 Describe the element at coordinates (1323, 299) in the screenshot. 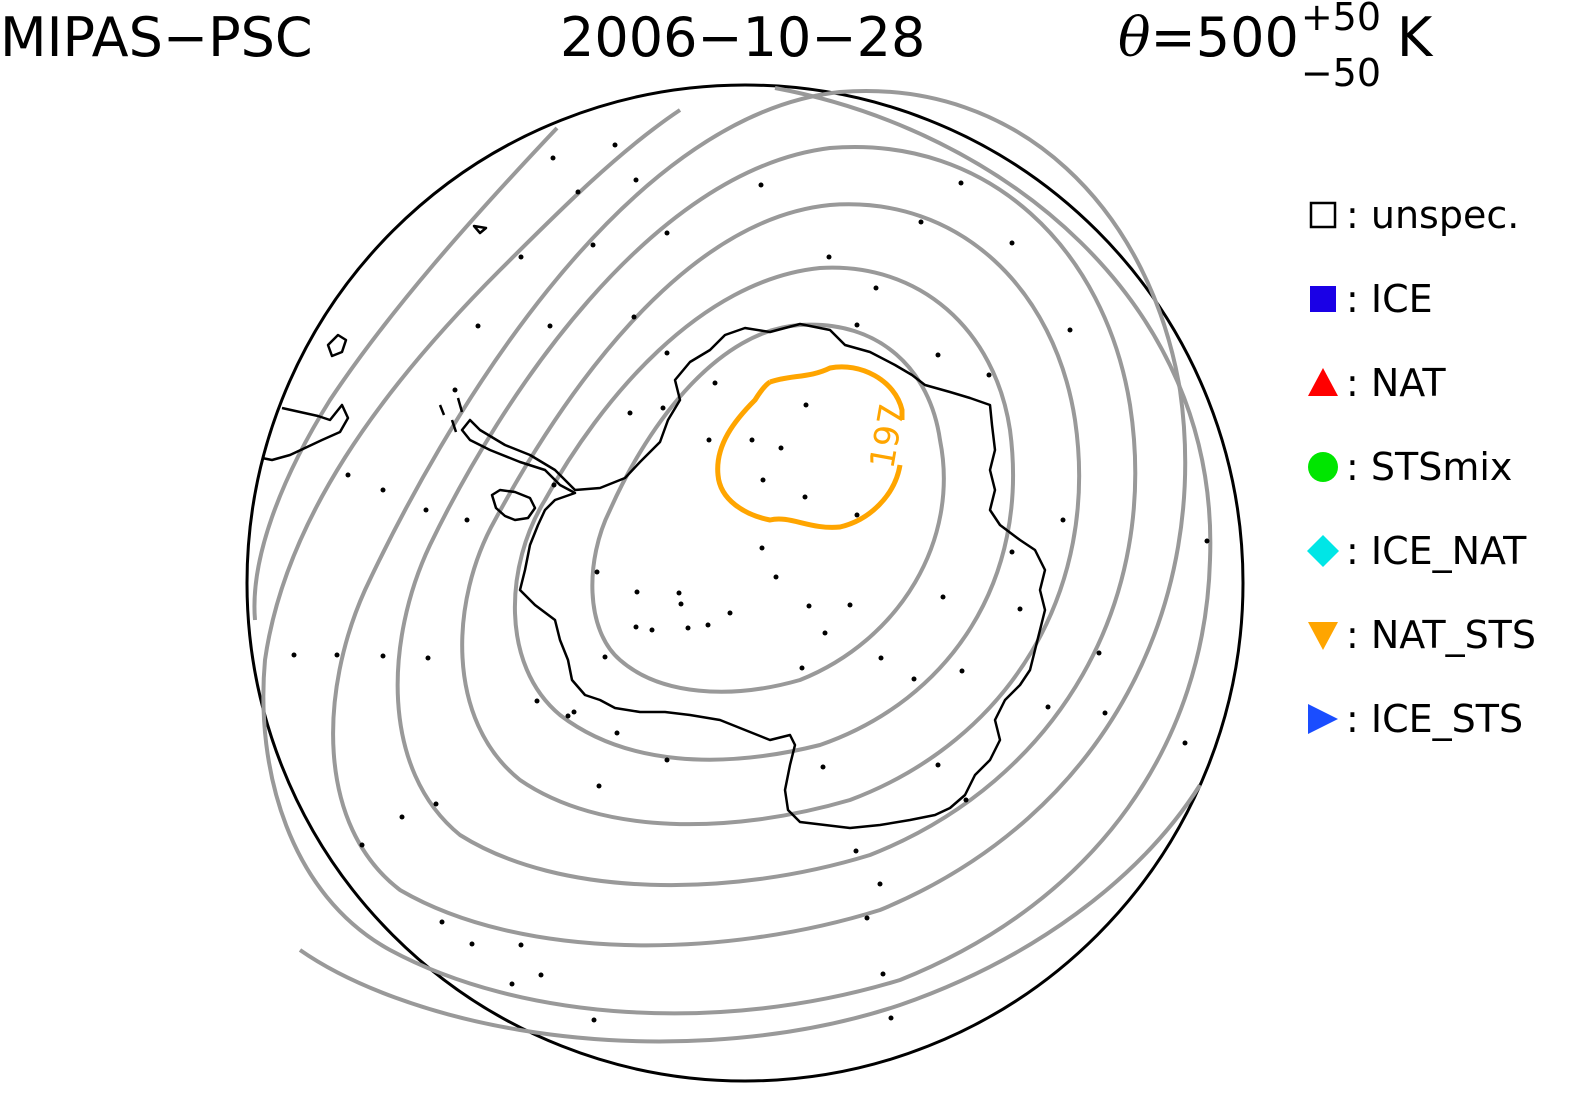

I see `square-marker-icon` at that location.